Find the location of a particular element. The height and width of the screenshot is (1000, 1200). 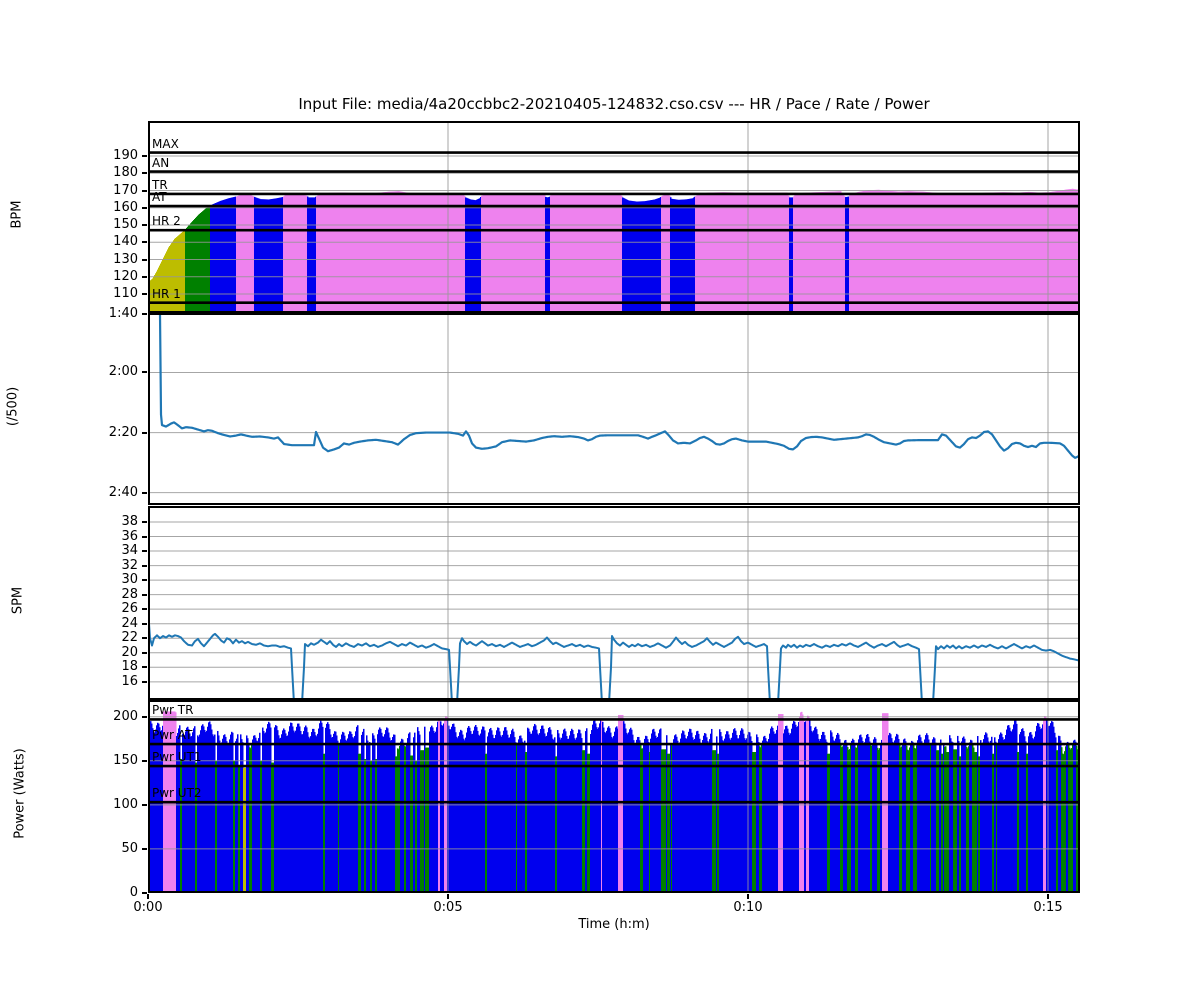

spm-axis-label: SPM is located at coordinates (18, 600).